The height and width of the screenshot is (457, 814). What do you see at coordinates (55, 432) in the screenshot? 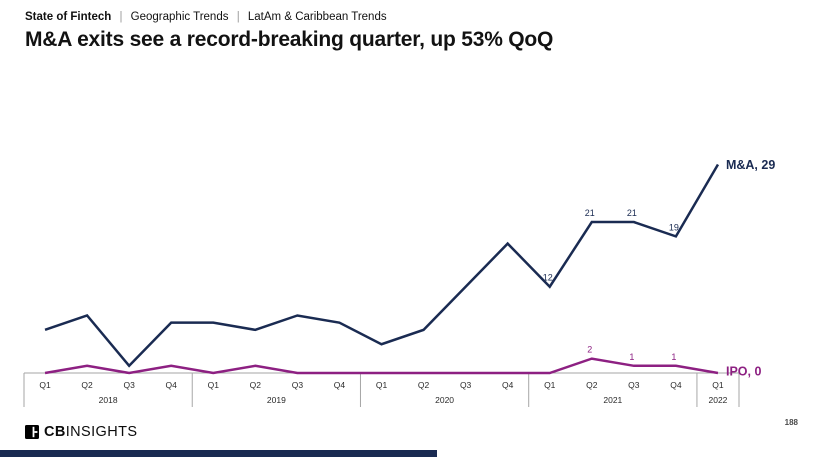
I see `logo-text-cb: CB` at bounding box center [55, 432].